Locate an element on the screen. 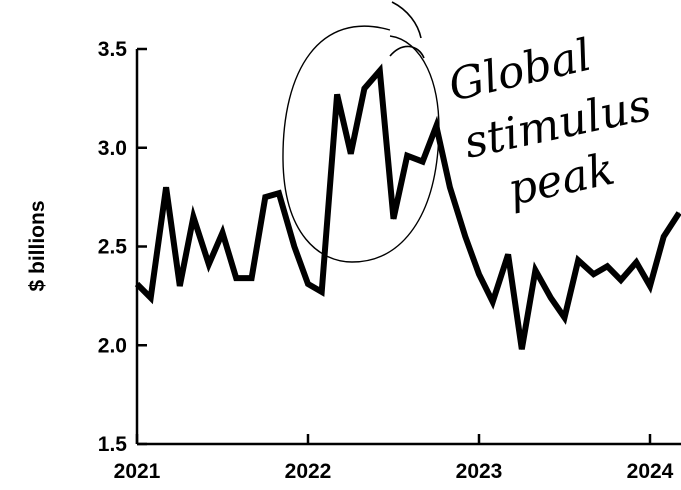  y-tick-label: 2.5 is located at coordinates (113, 247).